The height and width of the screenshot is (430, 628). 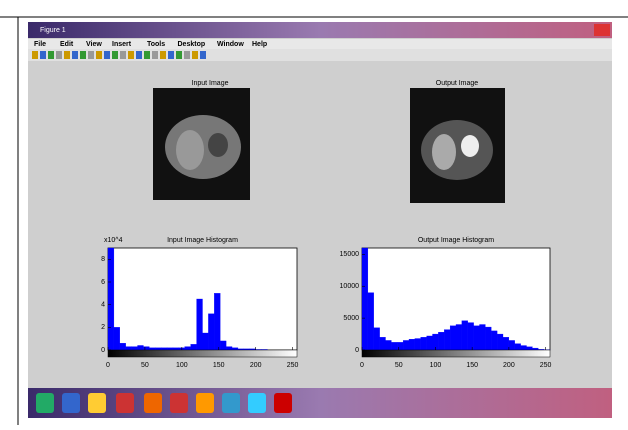 I want to click on close-button, so click(x=602, y=30).